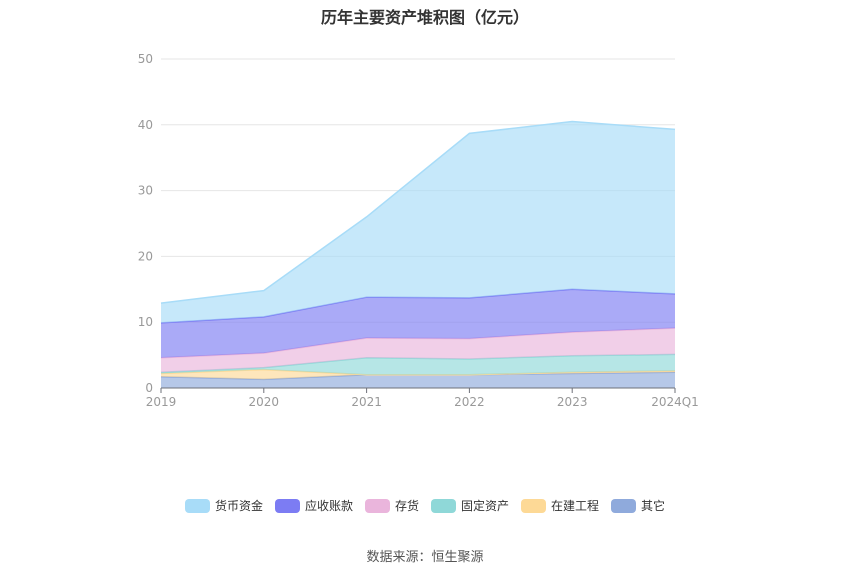  I want to click on y-tick-label: 30, so click(145, 191).